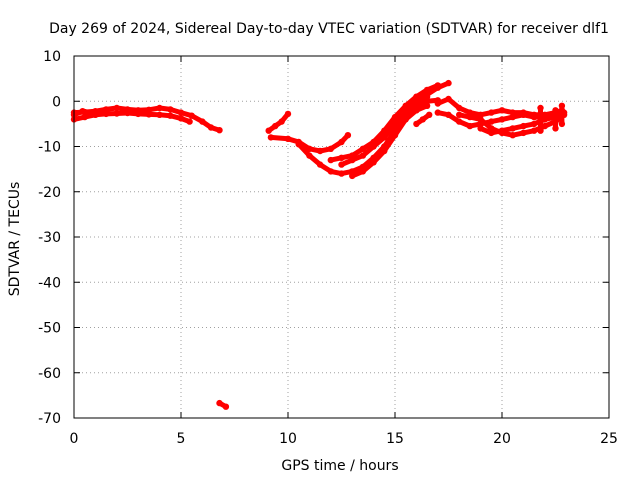  I want to click on series-track-e, so click(278, 122).